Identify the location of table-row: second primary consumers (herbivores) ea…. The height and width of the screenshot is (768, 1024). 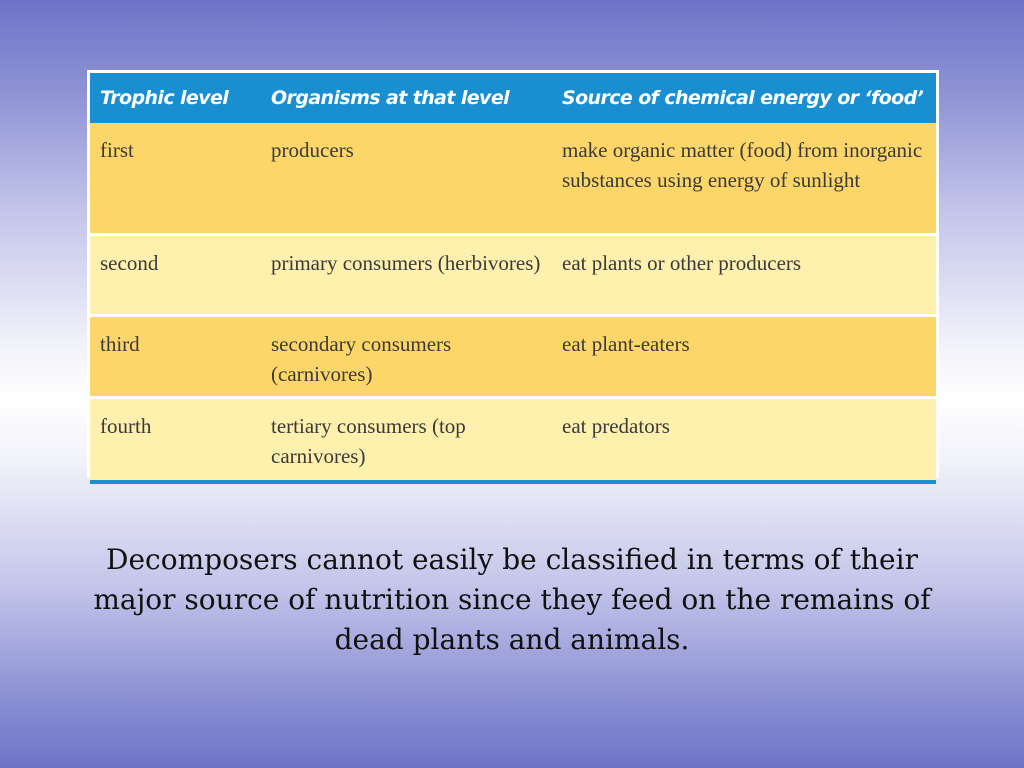
(513, 275).